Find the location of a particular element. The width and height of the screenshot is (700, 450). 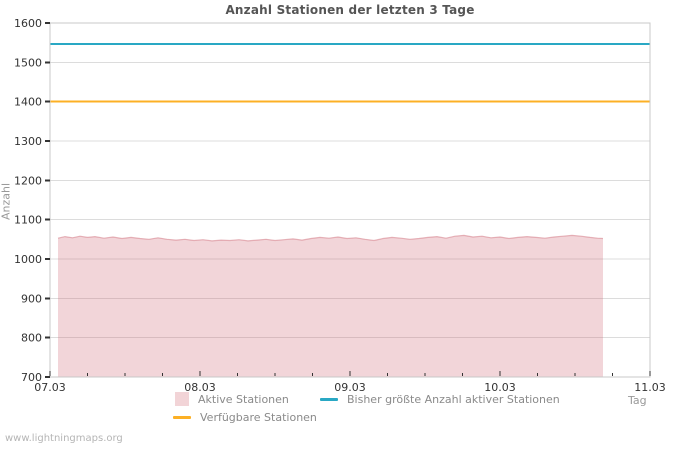

legend-item-available-stations: Verfügbare Stationen is located at coordinates (245, 417).